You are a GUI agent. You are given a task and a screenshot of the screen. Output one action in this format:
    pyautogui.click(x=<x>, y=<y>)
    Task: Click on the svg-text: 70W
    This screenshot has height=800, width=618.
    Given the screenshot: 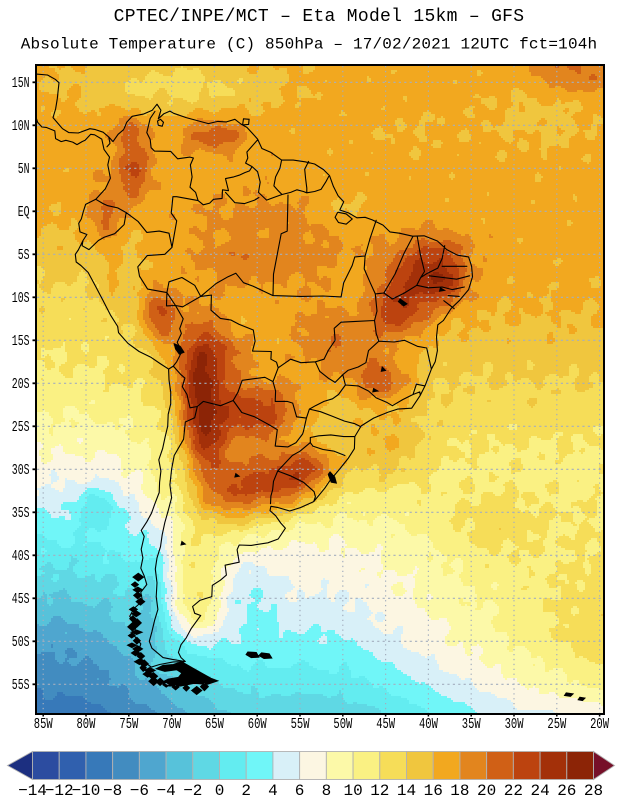 What is the action you would take?
    pyautogui.click(x=171, y=725)
    